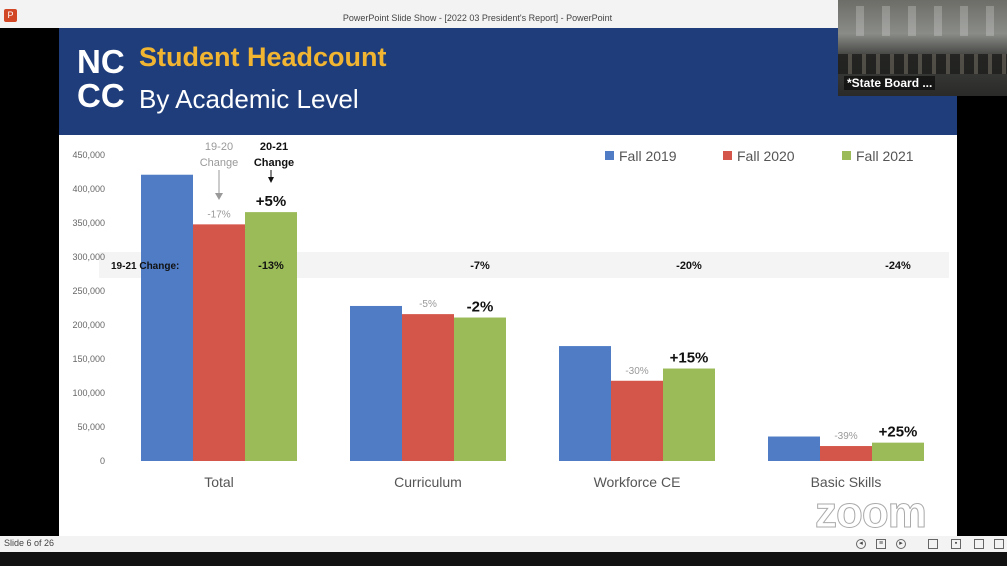 This screenshot has height=566, width=1007. I want to click on status-bar: Slide 6 of 26 ◂ ≡ ▸ ▪, so click(503, 544).